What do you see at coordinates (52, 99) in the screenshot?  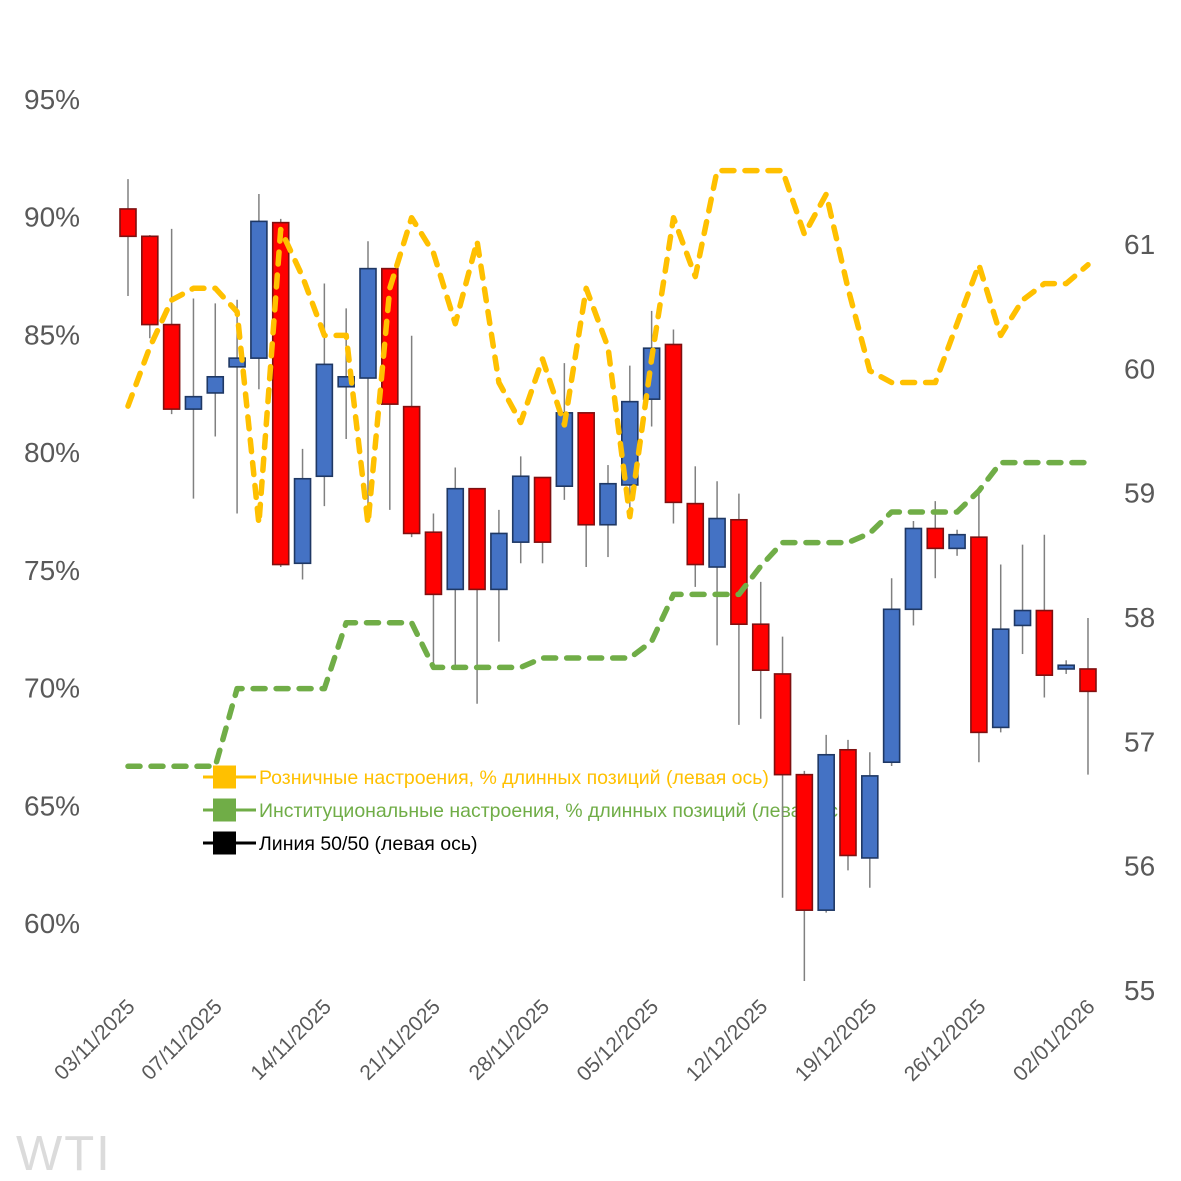 I see `left-axis-label: 95%` at bounding box center [52, 99].